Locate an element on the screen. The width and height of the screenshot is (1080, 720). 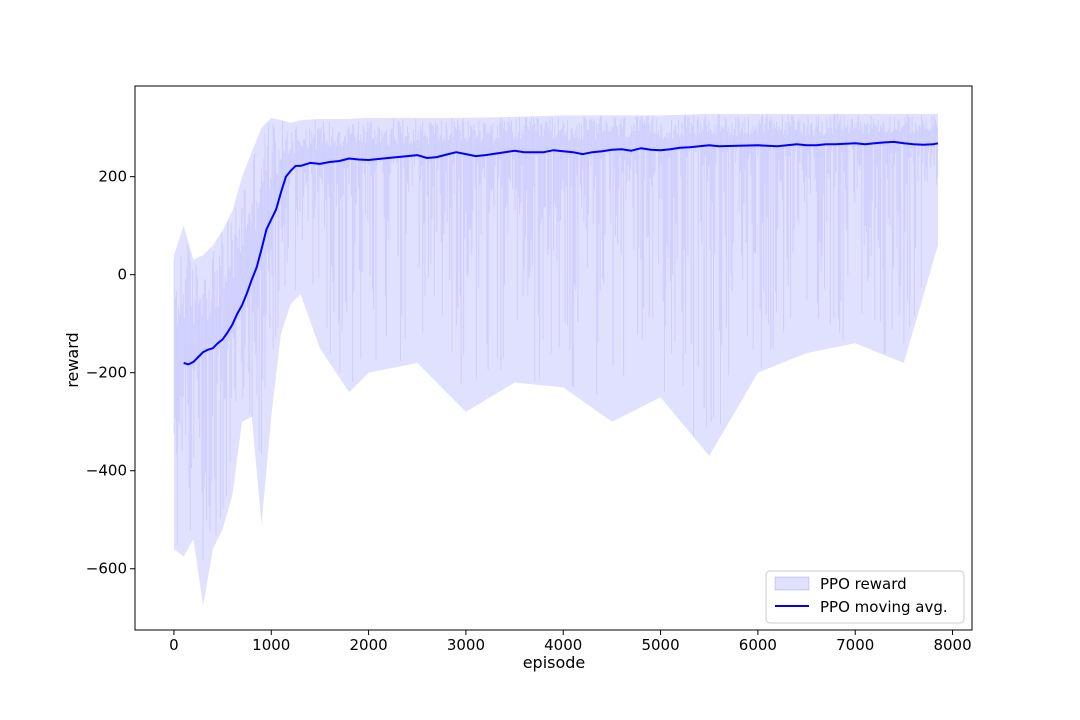
x-tick-label: 3000 is located at coordinates (466, 645).